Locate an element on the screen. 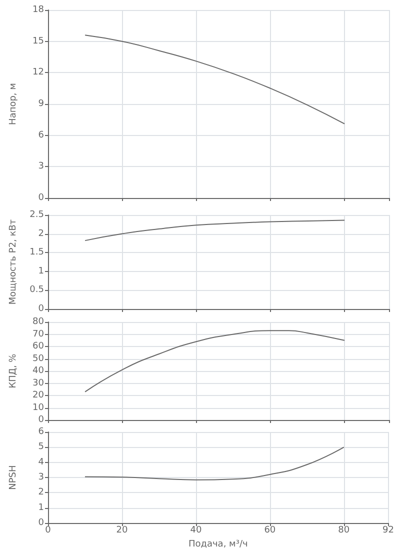 The image size is (397, 554). y-tick-label: 18 is located at coordinates (38, 10).